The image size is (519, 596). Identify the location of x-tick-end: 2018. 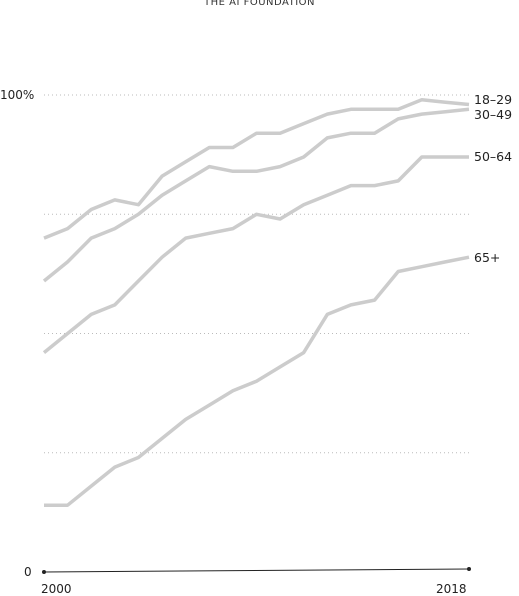
(451, 589).